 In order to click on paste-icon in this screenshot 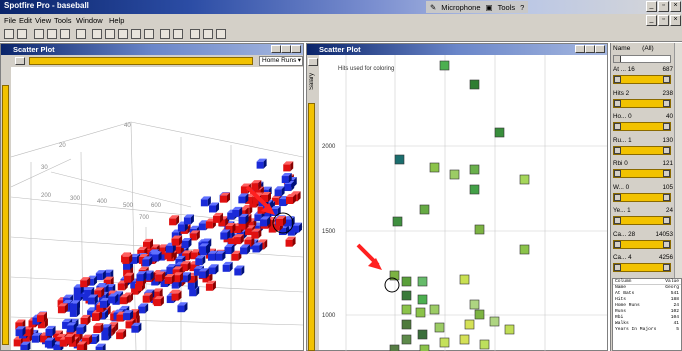, I will do `click(65, 34)`.